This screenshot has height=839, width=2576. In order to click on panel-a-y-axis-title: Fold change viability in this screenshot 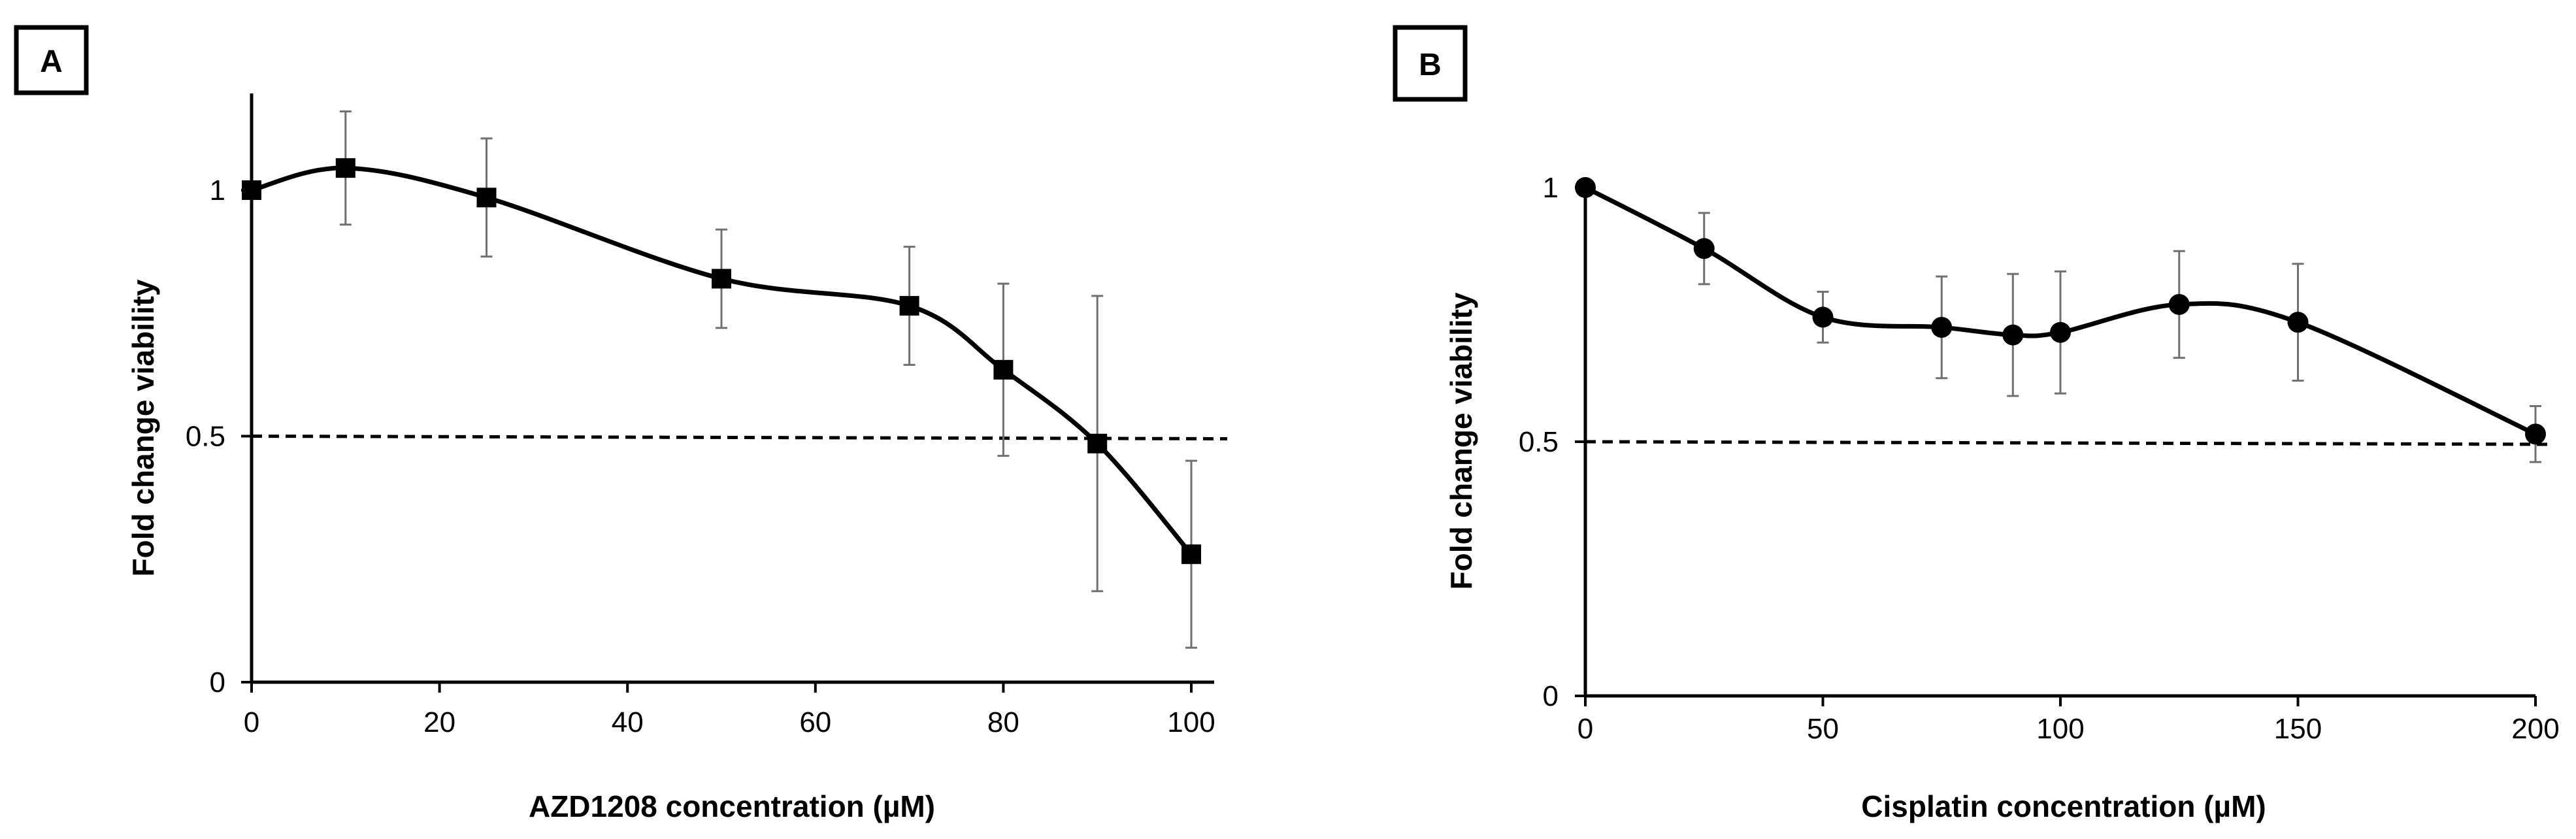, I will do `click(143, 427)`.